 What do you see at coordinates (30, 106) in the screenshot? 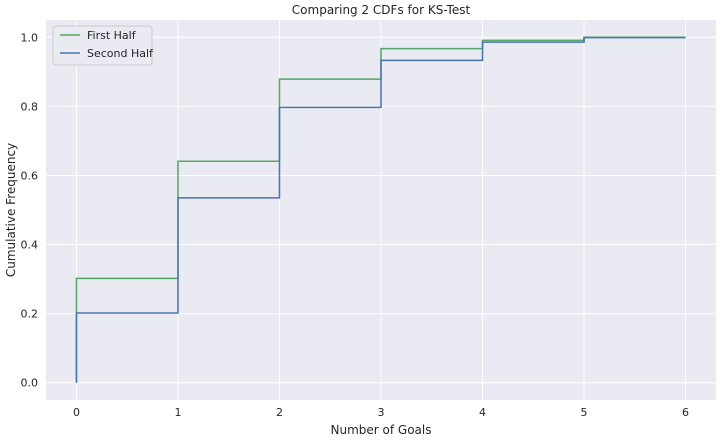
I see `y-tick-label: 0.8` at bounding box center [30, 106].